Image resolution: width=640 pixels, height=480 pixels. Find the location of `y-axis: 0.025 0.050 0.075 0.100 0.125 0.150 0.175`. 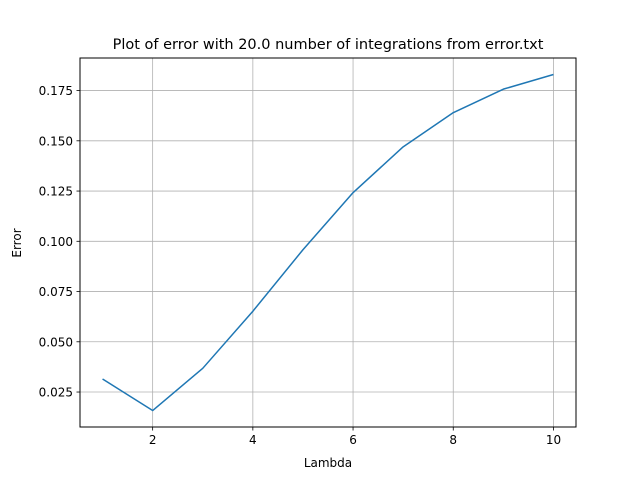

y-axis: 0.025 0.050 0.075 0.100 0.125 0.150 0.175 is located at coordinates (59, 242).